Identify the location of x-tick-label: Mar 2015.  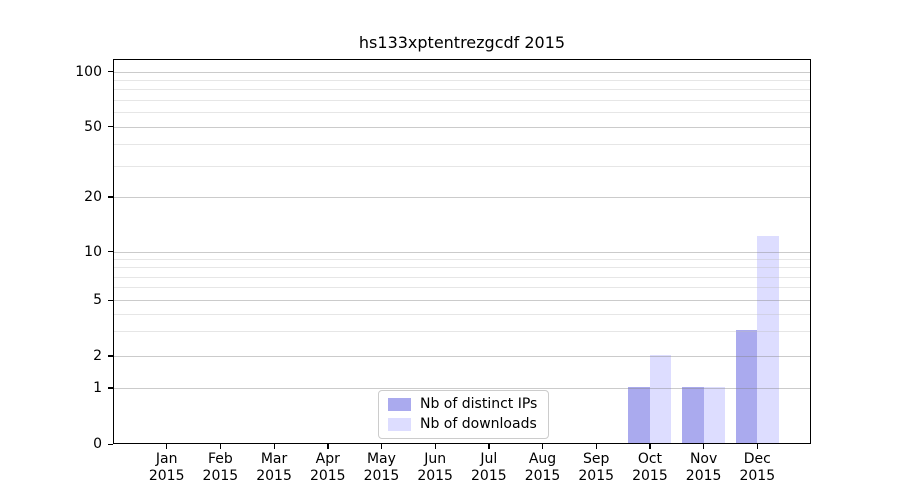
(274, 468).